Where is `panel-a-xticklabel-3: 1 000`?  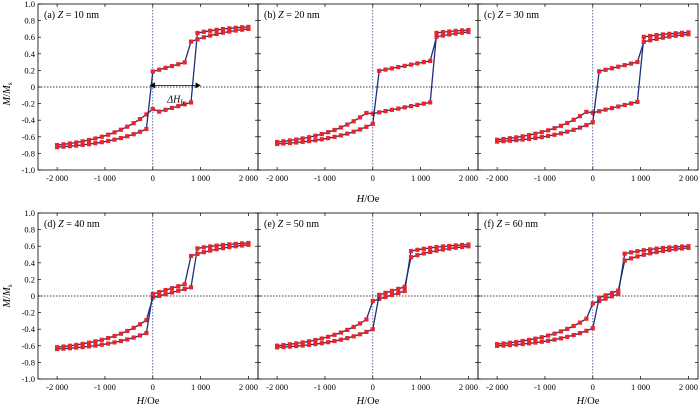
panel-a-xticklabel-3: 1 000 is located at coordinates (200, 178).